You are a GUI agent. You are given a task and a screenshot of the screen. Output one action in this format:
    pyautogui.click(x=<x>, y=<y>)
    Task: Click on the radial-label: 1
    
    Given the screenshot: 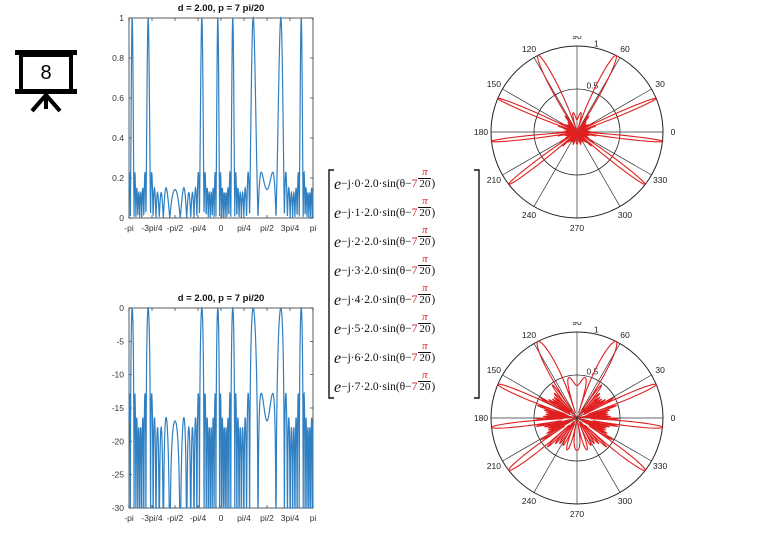 What is the action you would take?
    pyautogui.click(x=596, y=329)
    